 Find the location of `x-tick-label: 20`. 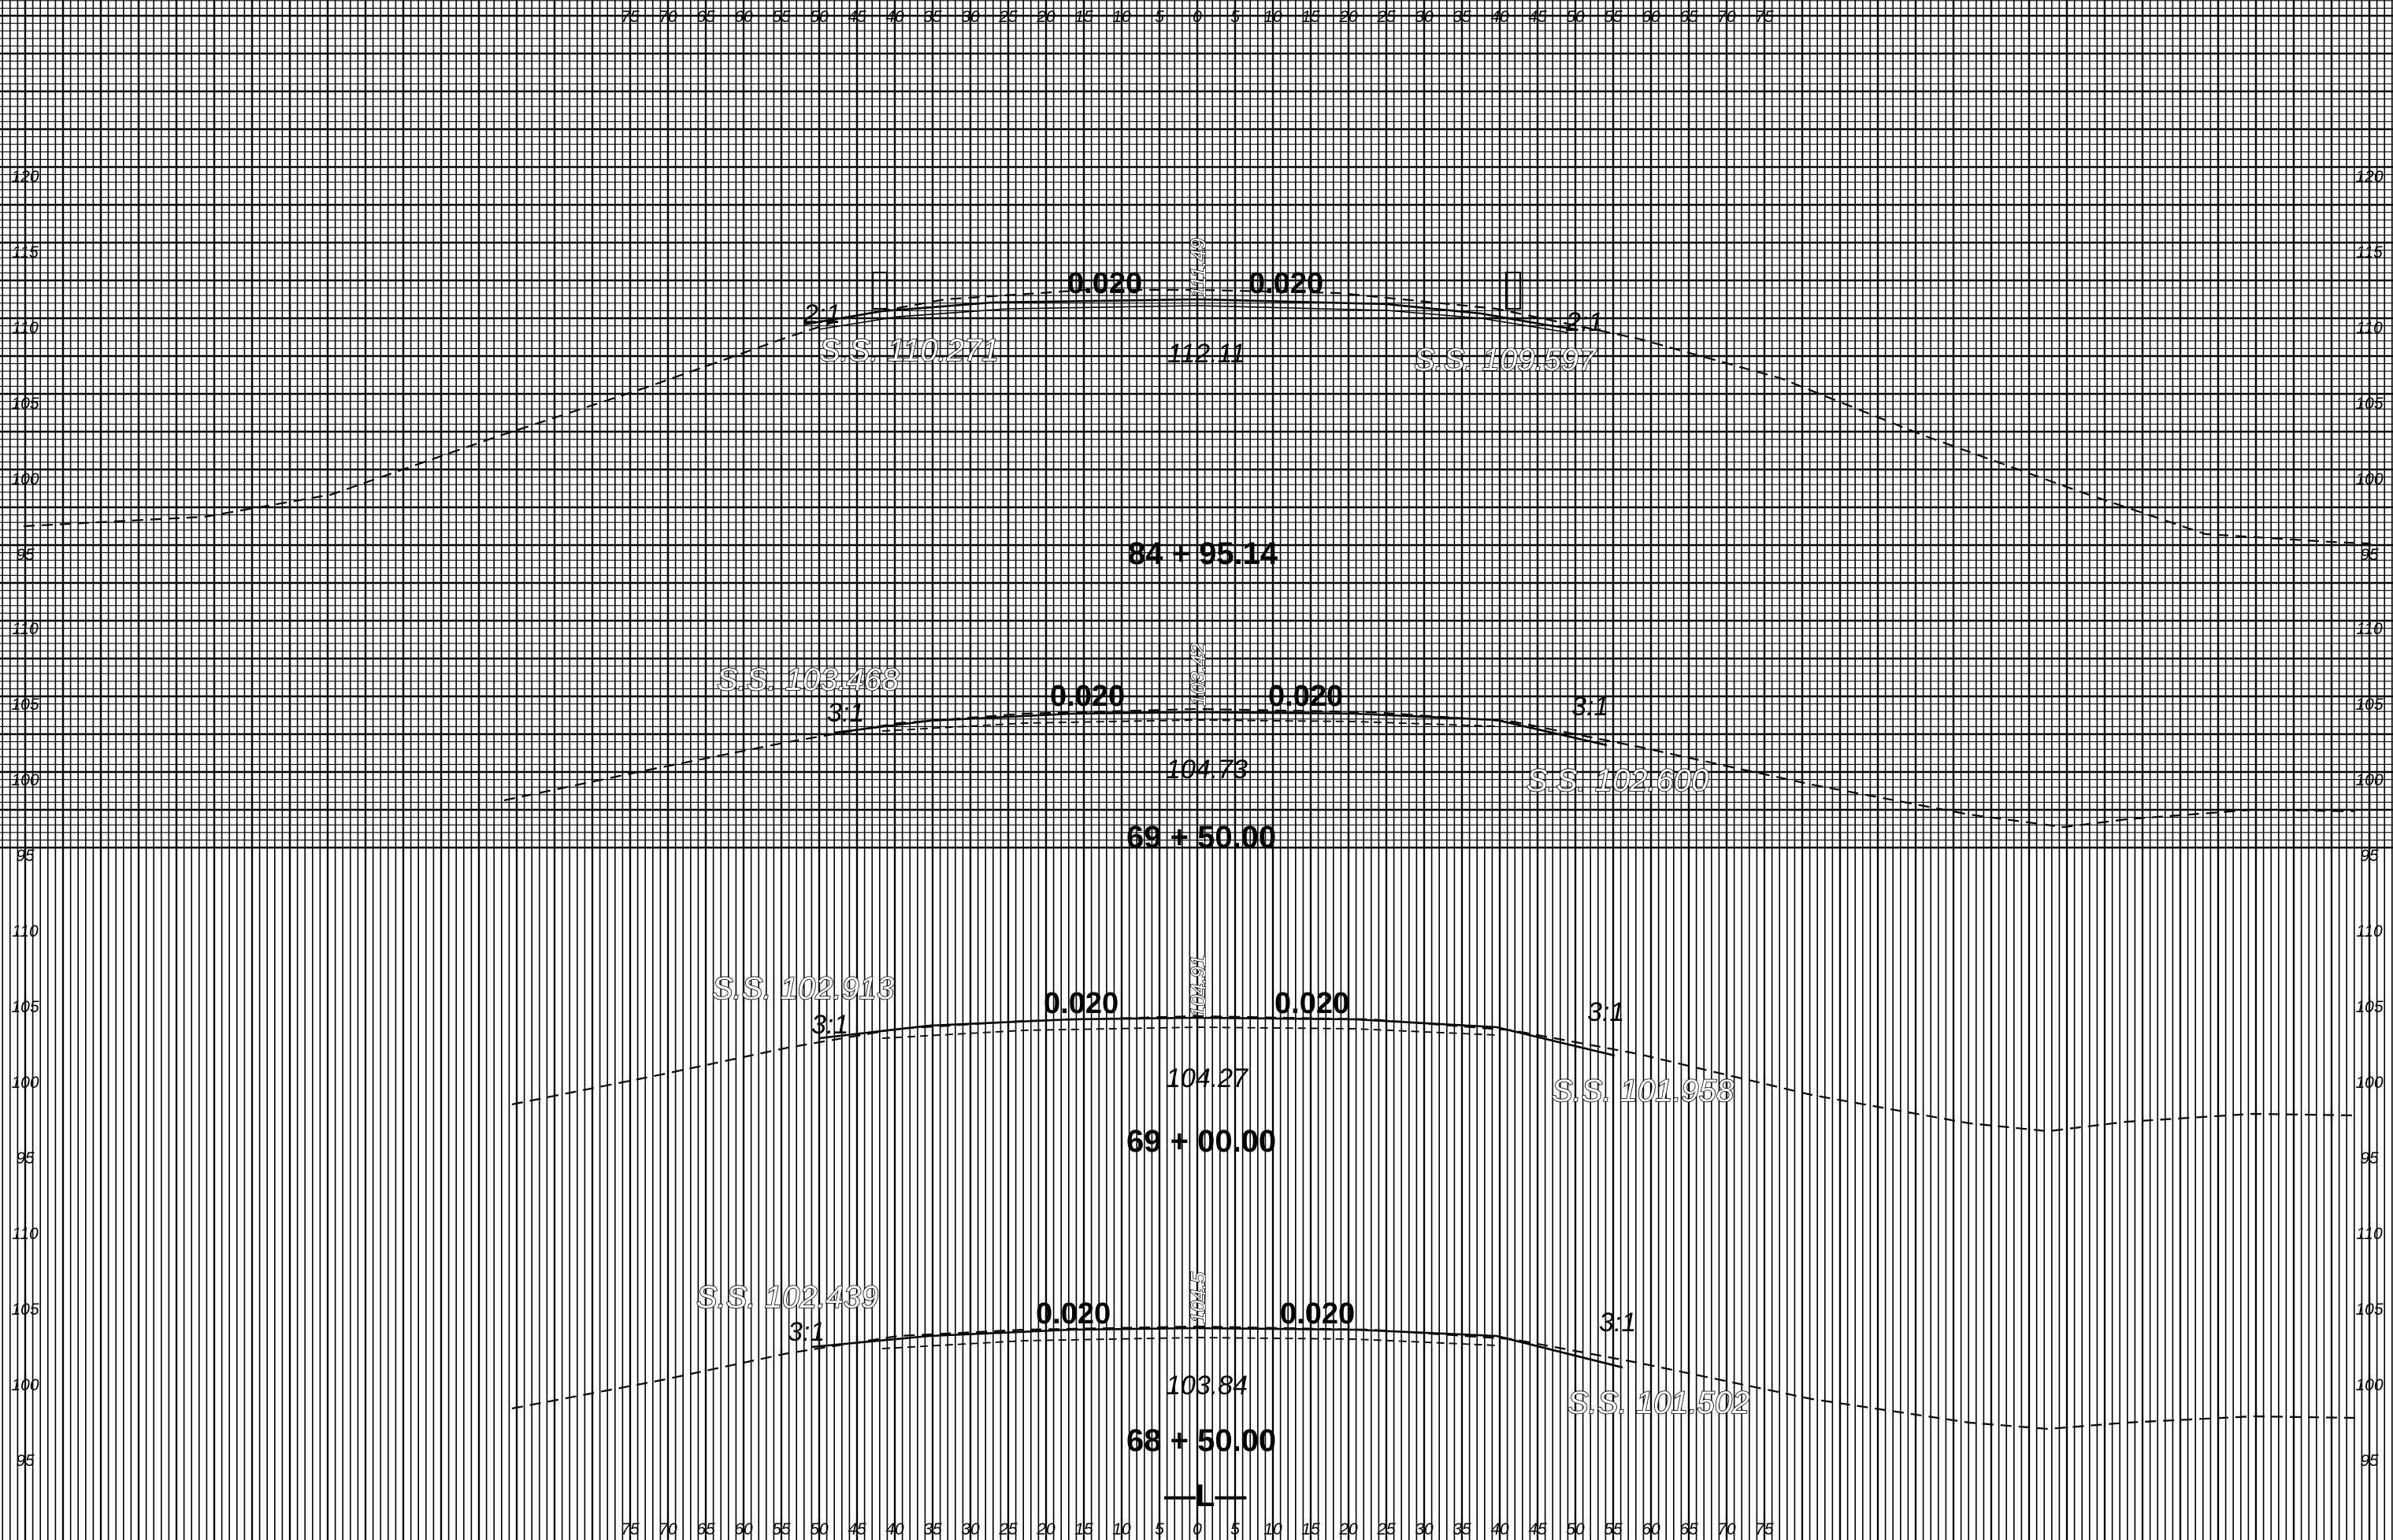

x-tick-label: 20 is located at coordinates (1046, 1529).